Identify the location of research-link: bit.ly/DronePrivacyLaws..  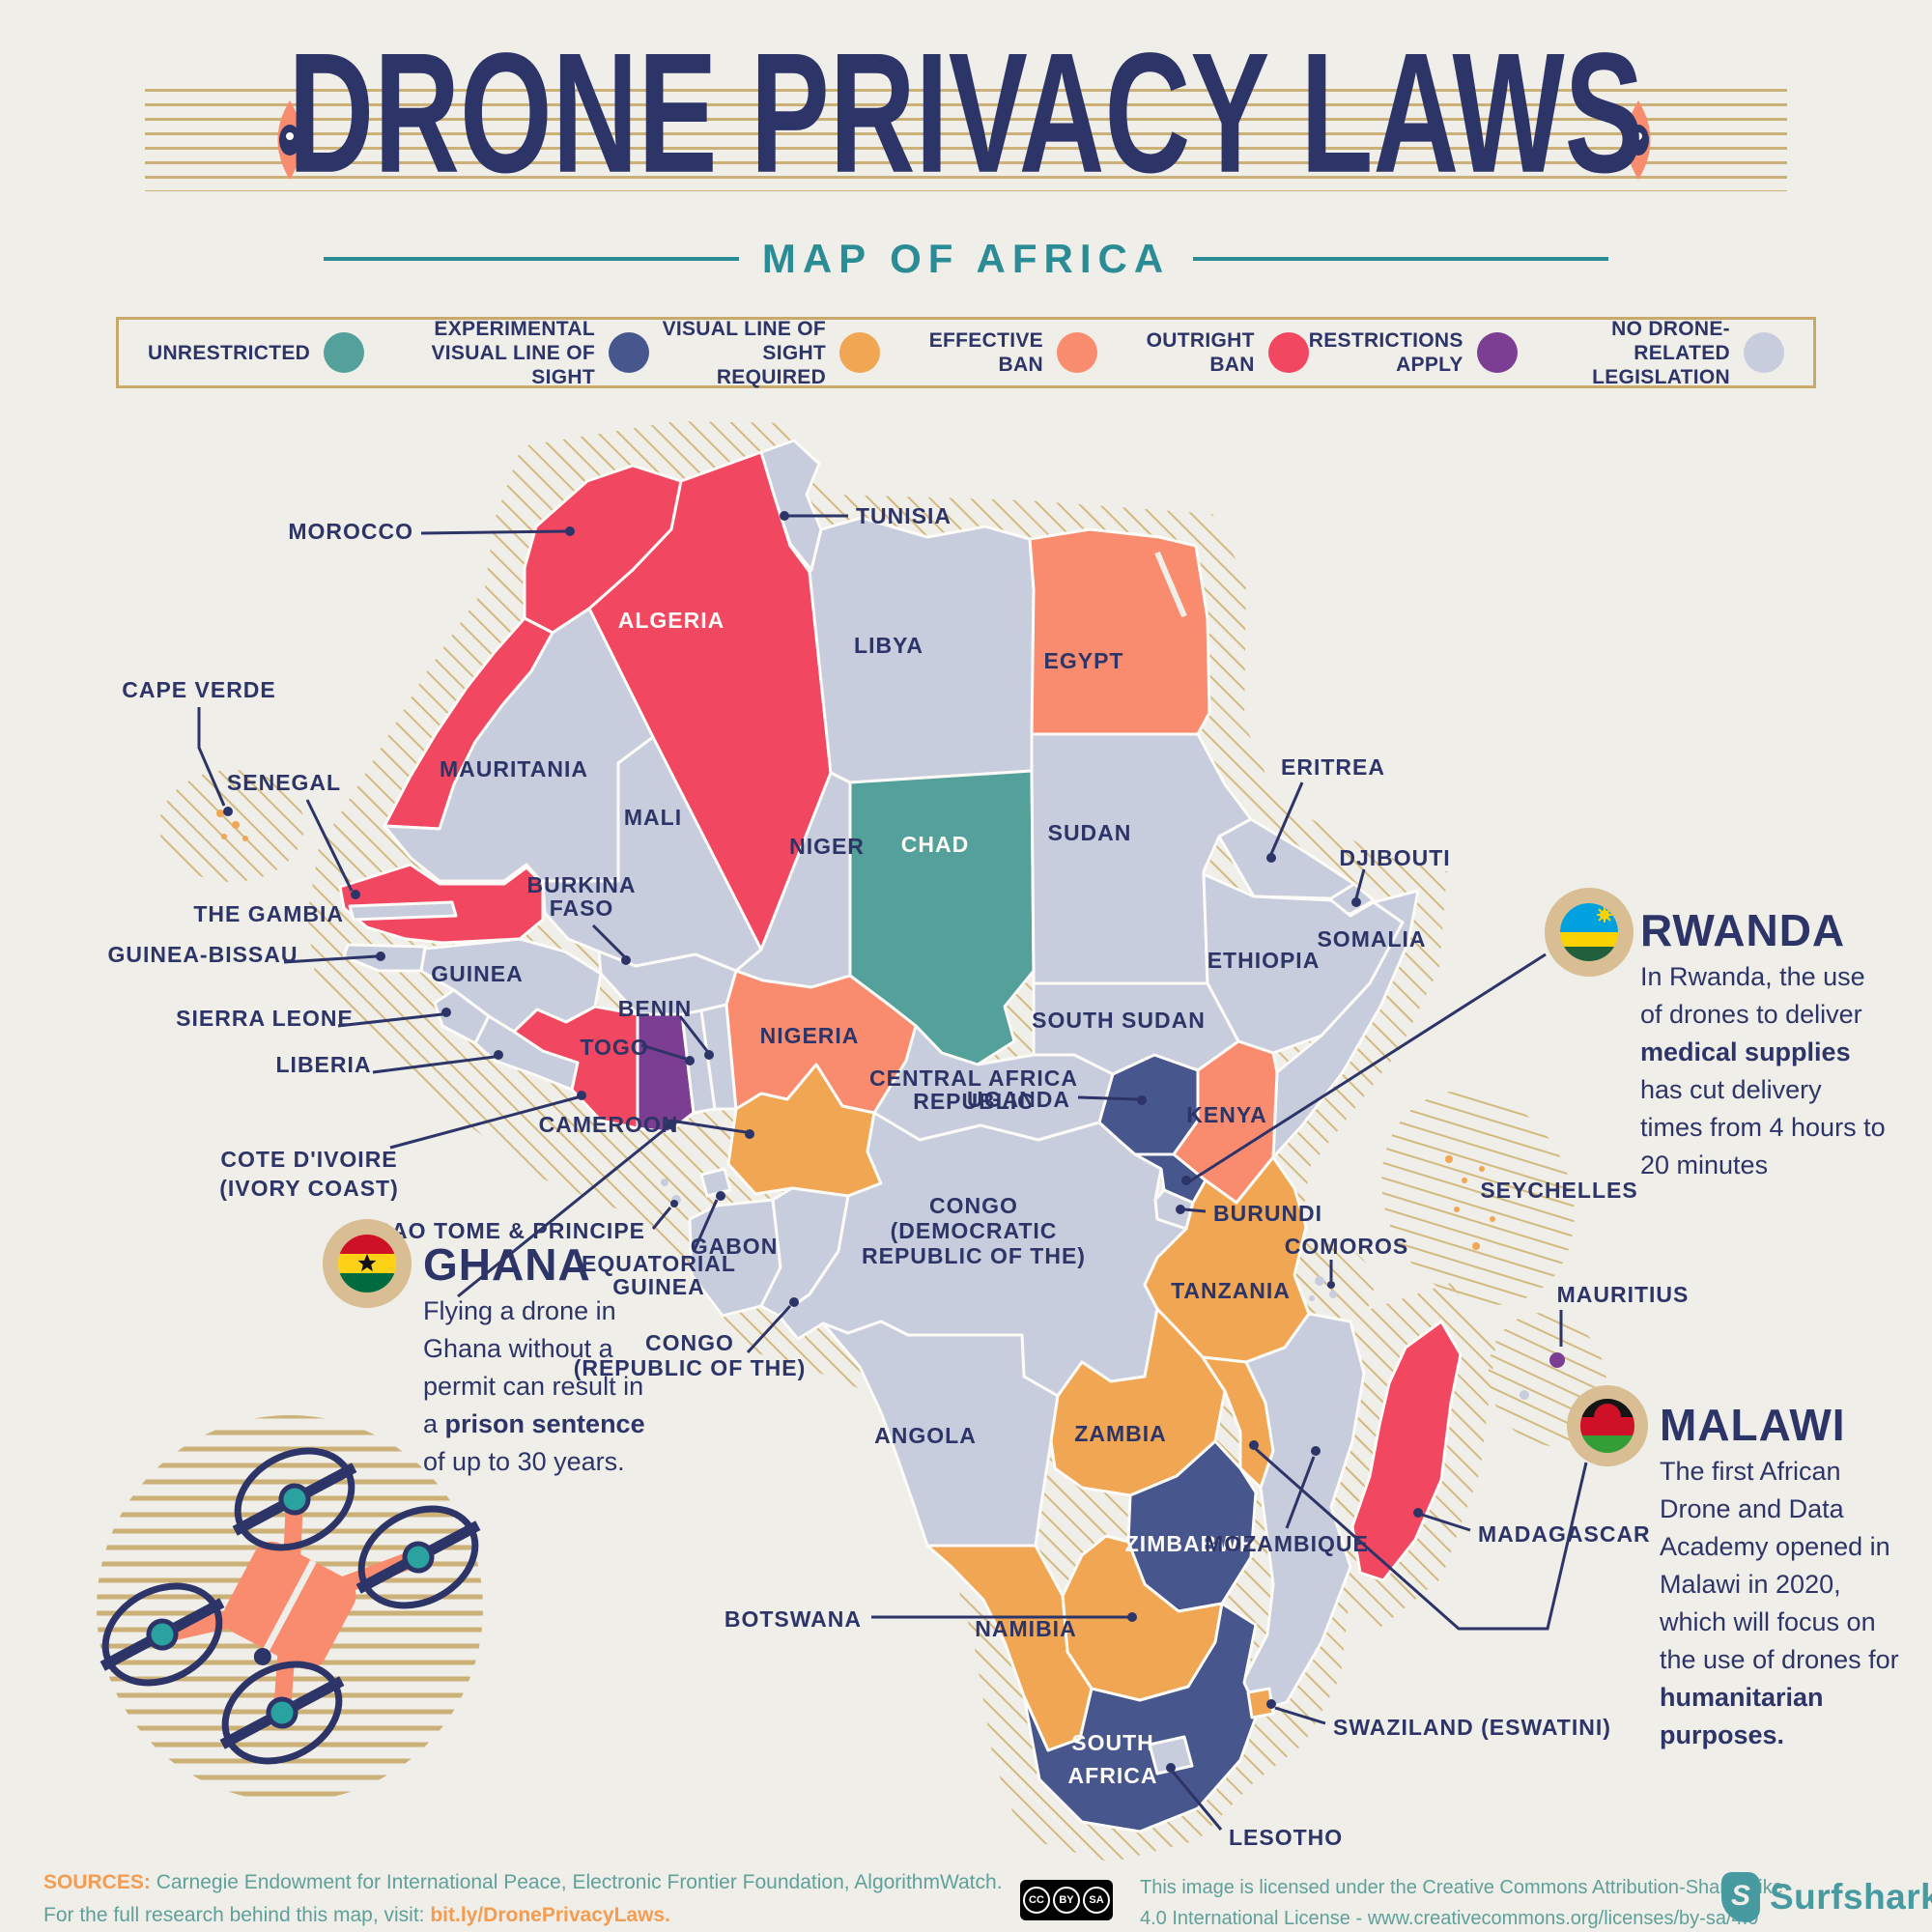
(550, 1915).